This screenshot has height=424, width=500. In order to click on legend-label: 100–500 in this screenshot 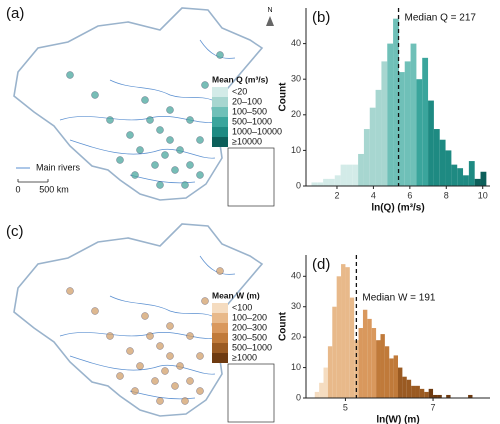, I will do `click(249, 111)`.